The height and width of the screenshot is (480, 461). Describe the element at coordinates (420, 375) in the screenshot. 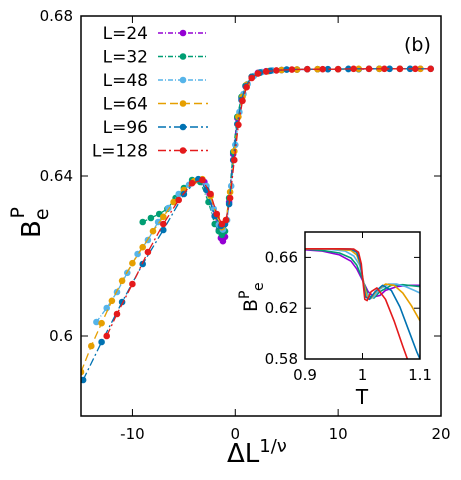

I see `inset-x-tick-label: 1.1` at that location.